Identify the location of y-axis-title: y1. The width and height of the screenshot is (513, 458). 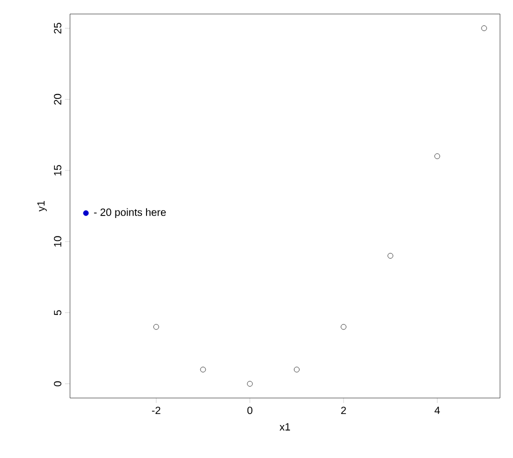
(42, 206).